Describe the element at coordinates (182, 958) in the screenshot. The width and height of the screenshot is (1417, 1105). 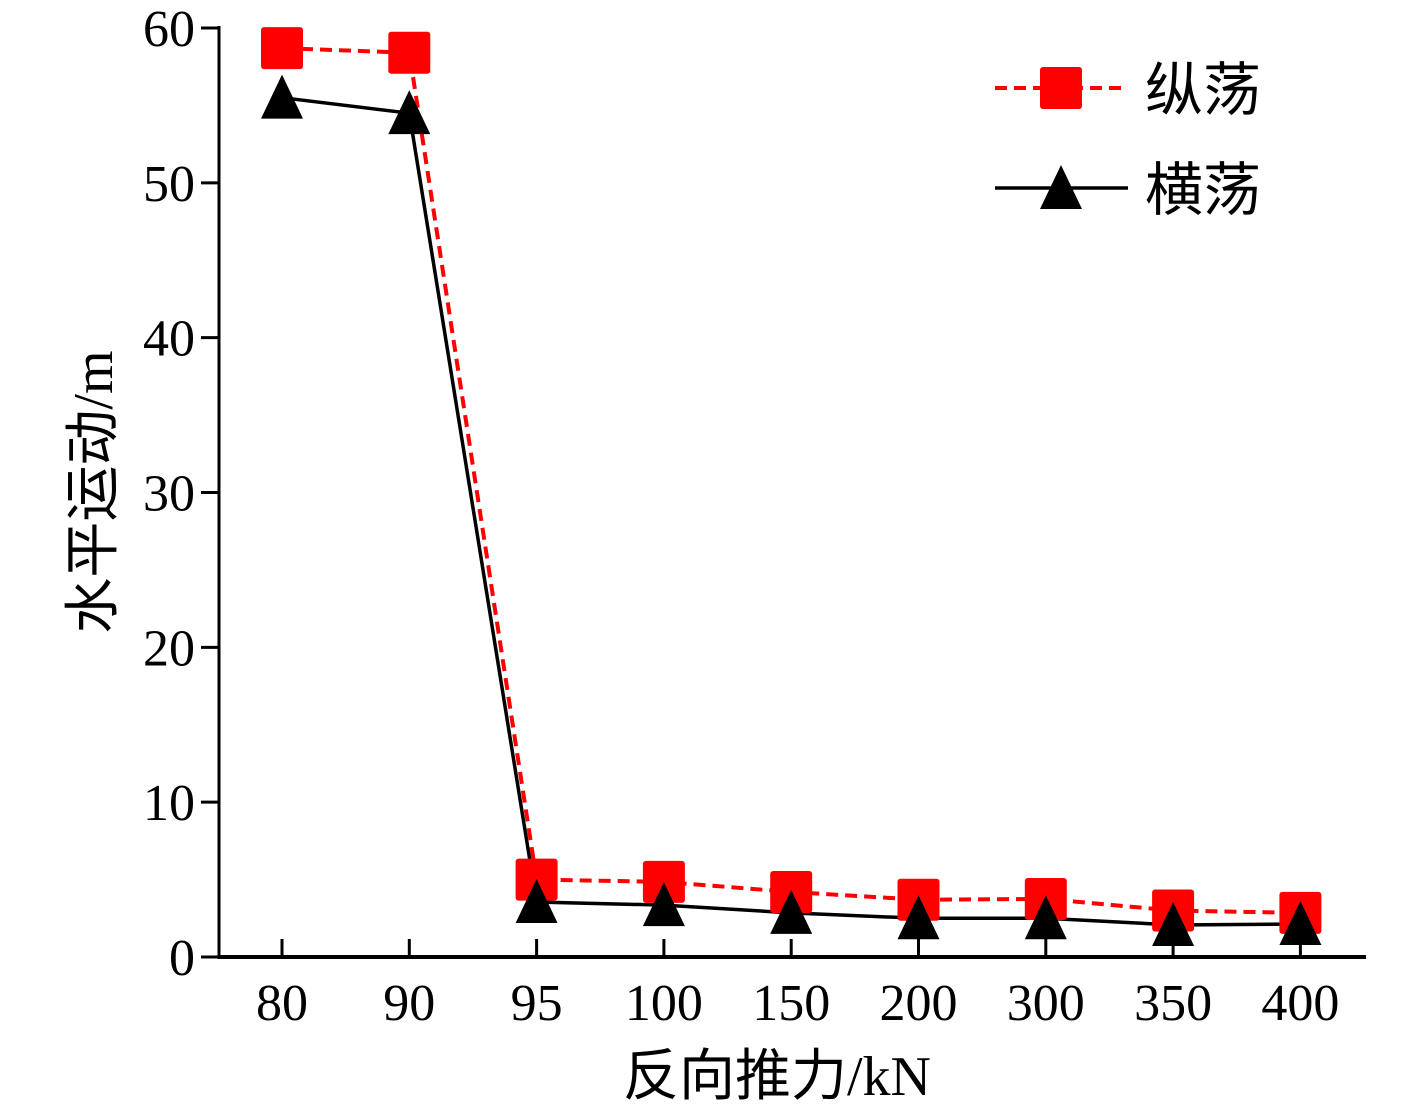
I see `y-tick-label: 0` at that location.